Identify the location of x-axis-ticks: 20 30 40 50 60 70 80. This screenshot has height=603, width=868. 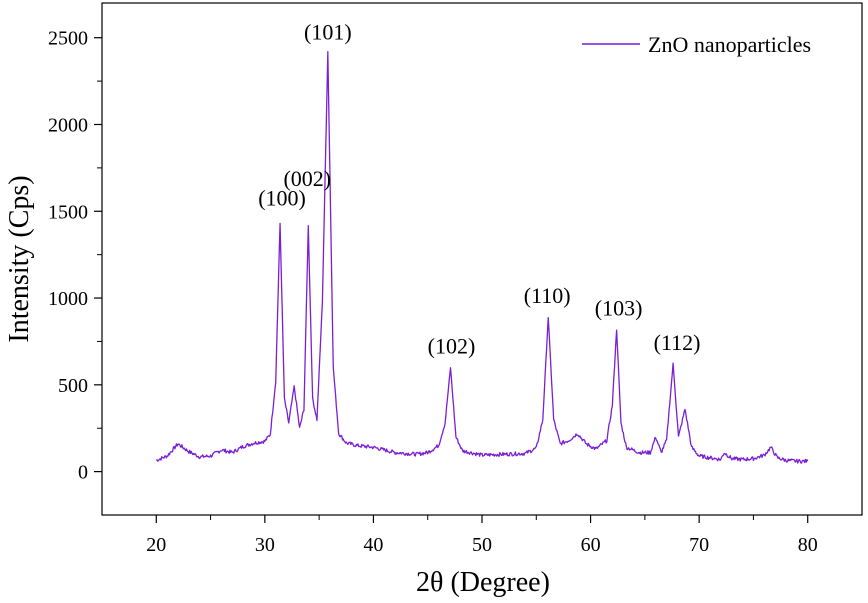
(482, 535).